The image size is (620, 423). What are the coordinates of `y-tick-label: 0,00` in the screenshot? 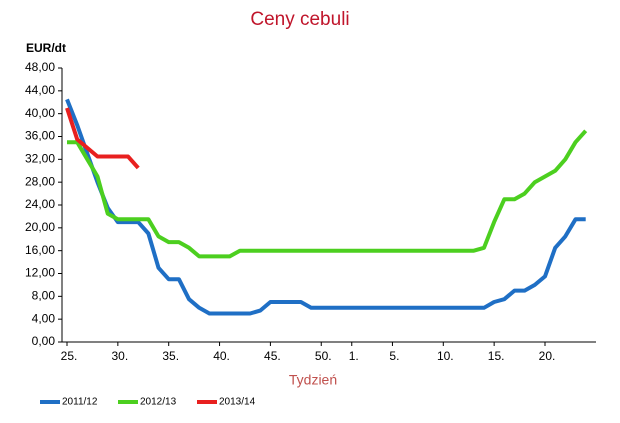 It's located at (44, 341).